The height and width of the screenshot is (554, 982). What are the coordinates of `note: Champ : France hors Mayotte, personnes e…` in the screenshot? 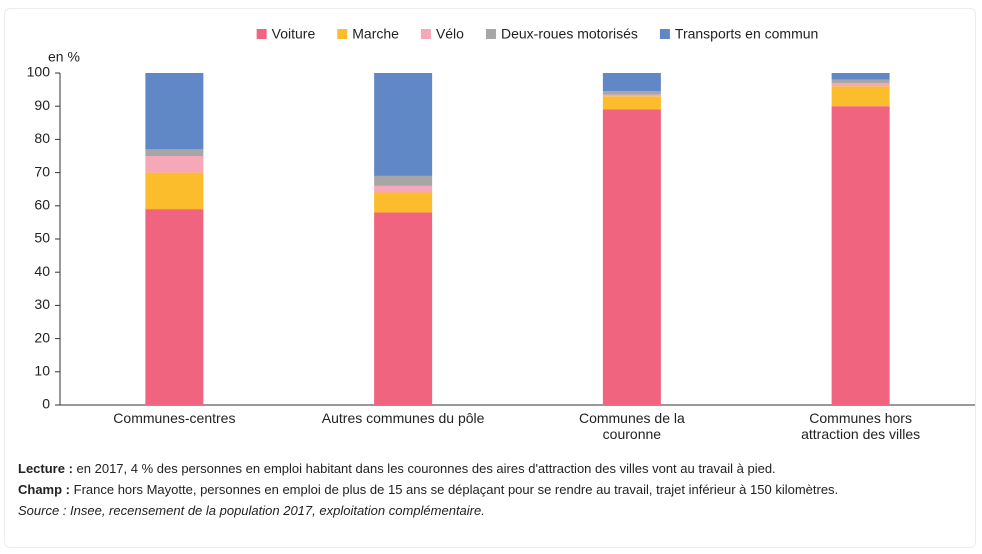 It's located at (493, 489).